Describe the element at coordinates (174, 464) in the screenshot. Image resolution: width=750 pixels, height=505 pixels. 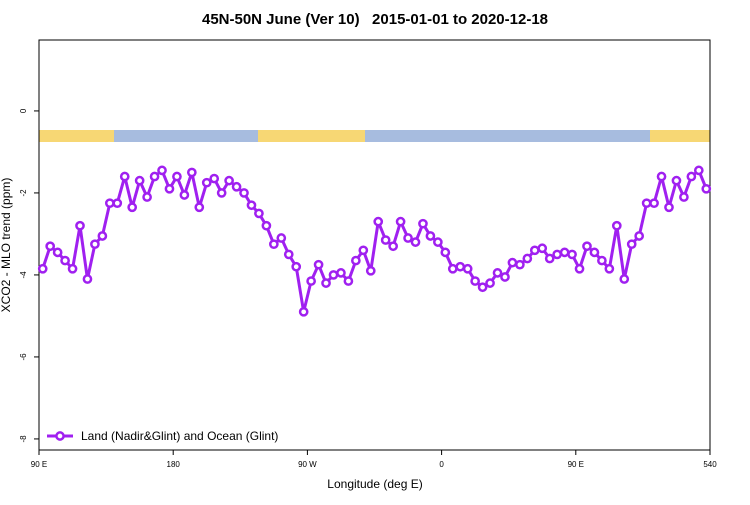
I see `x-tick-label: 180` at that location.